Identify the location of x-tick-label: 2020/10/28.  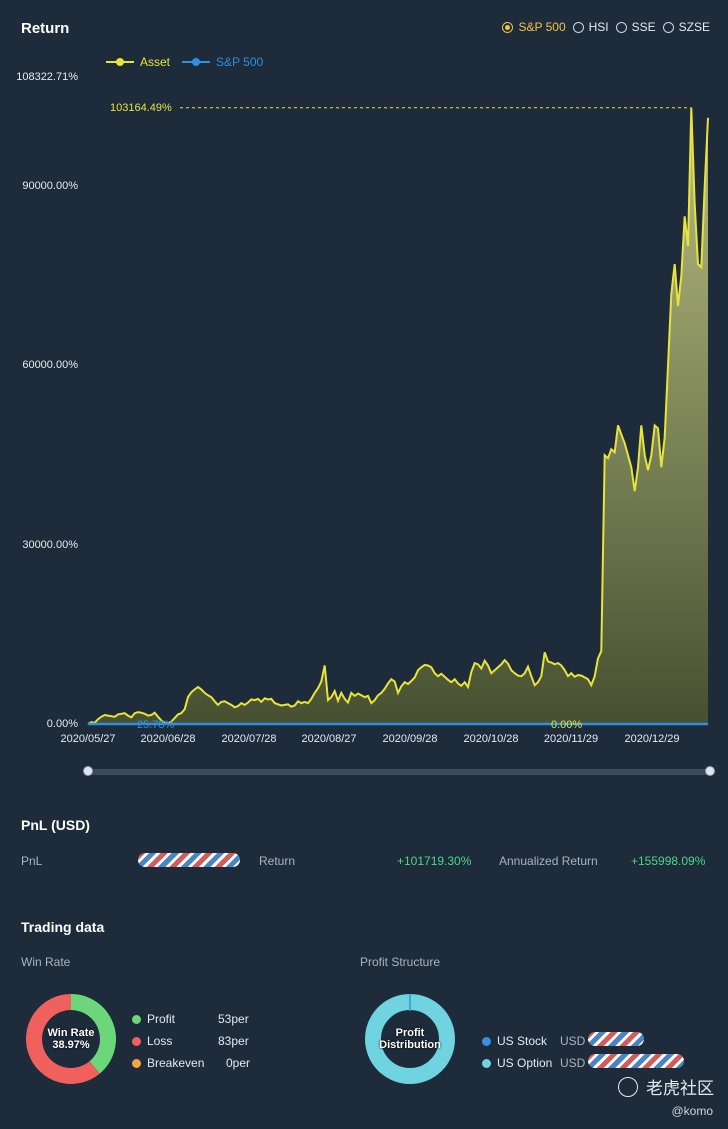
(491, 739).